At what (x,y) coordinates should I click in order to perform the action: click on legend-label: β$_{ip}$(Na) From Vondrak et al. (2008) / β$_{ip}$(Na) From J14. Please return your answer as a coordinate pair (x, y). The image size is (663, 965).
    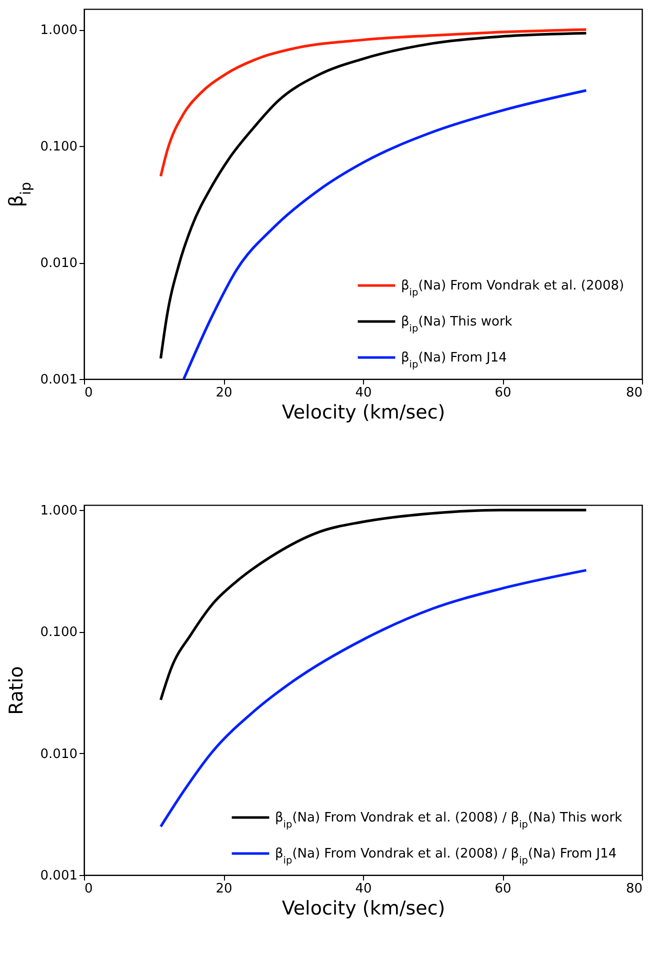
    Looking at the image, I should click on (446, 856).